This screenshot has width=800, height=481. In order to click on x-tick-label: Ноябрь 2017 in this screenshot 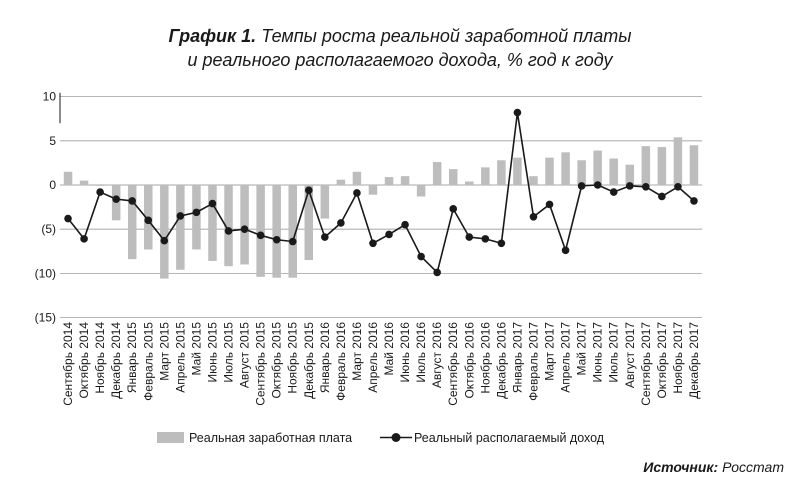, I will do `click(678, 358)`.